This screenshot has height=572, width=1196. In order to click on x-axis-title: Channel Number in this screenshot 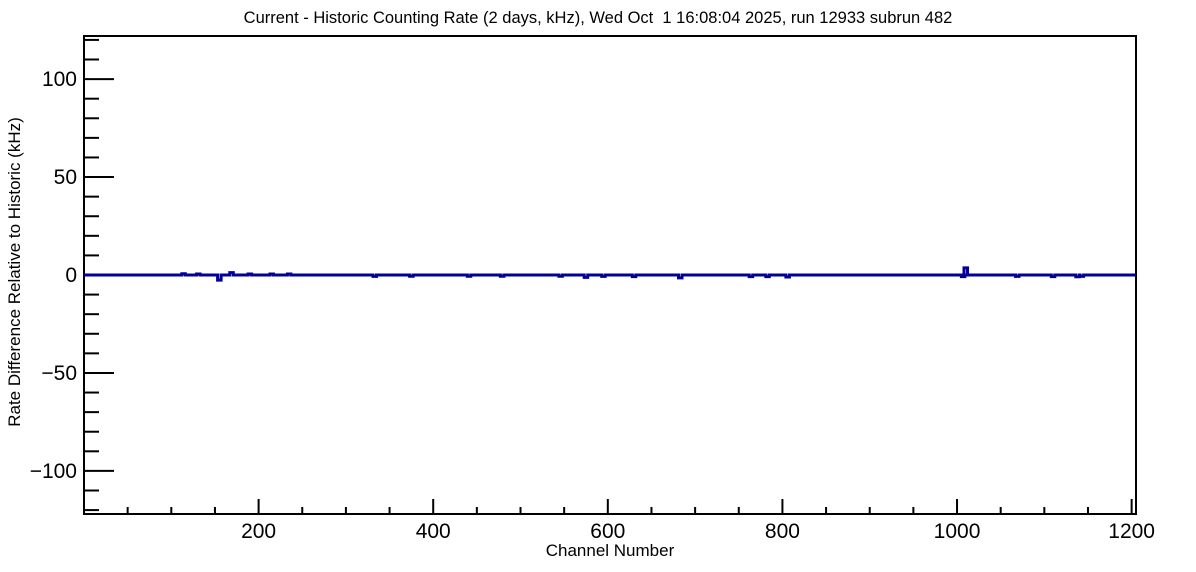, I will do `click(610, 550)`.